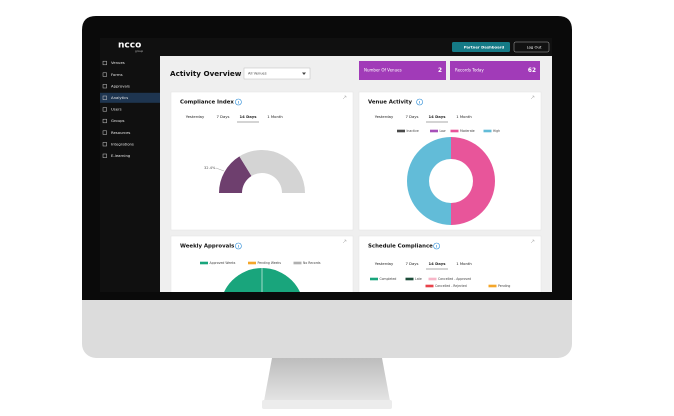 The height and width of the screenshot is (416, 674). Describe the element at coordinates (119, 97) in the screenshot. I see `sidebar-item: Analytics` at that location.